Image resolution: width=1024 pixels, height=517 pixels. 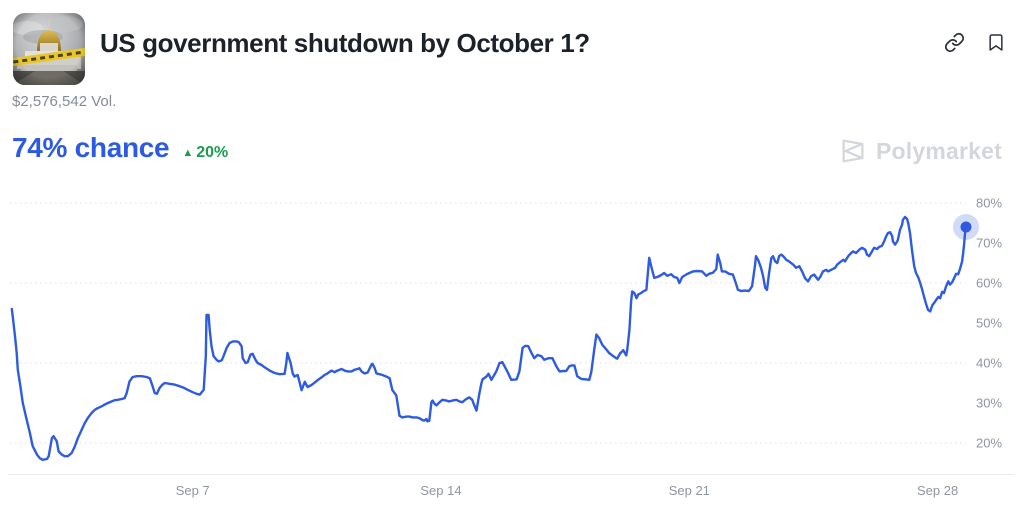 I want to click on polymarket-wordmark: Polymarket, so click(x=938, y=150).